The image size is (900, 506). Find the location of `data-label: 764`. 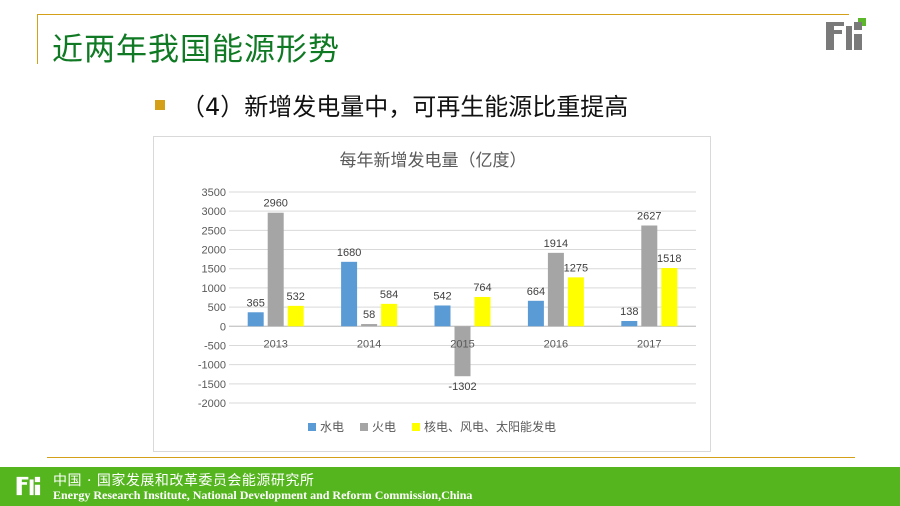

data-label: 764 is located at coordinates (482, 288).